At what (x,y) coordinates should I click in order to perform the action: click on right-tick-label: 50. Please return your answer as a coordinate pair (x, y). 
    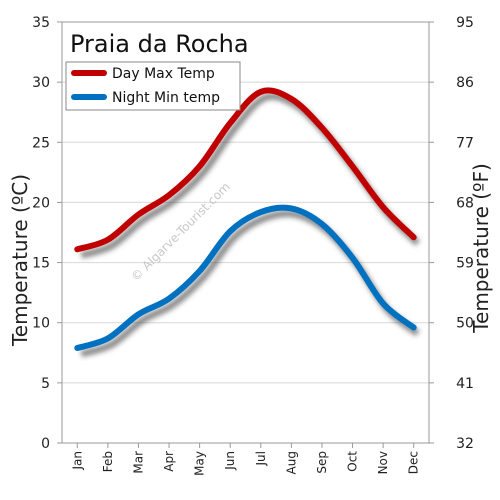
    Looking at the image, I should click on (465, 324).